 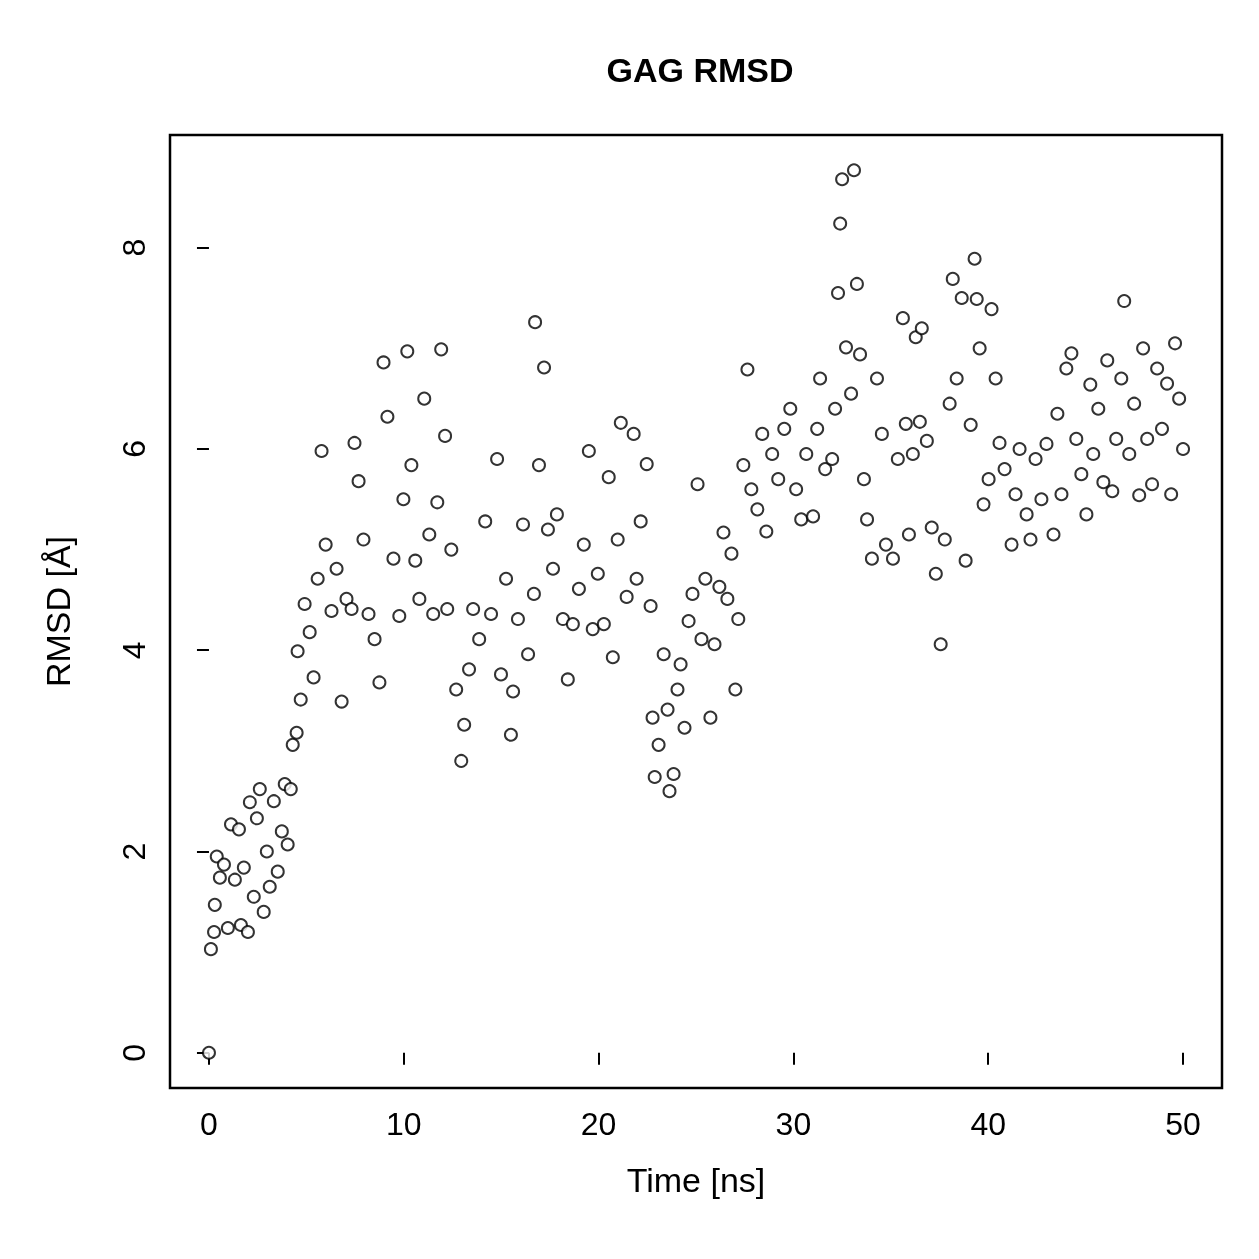 What do you see at coordinates (700, 70) in the screenshot?
I see `chart-title: GAG RMSD` at bounding box center [700, 70].